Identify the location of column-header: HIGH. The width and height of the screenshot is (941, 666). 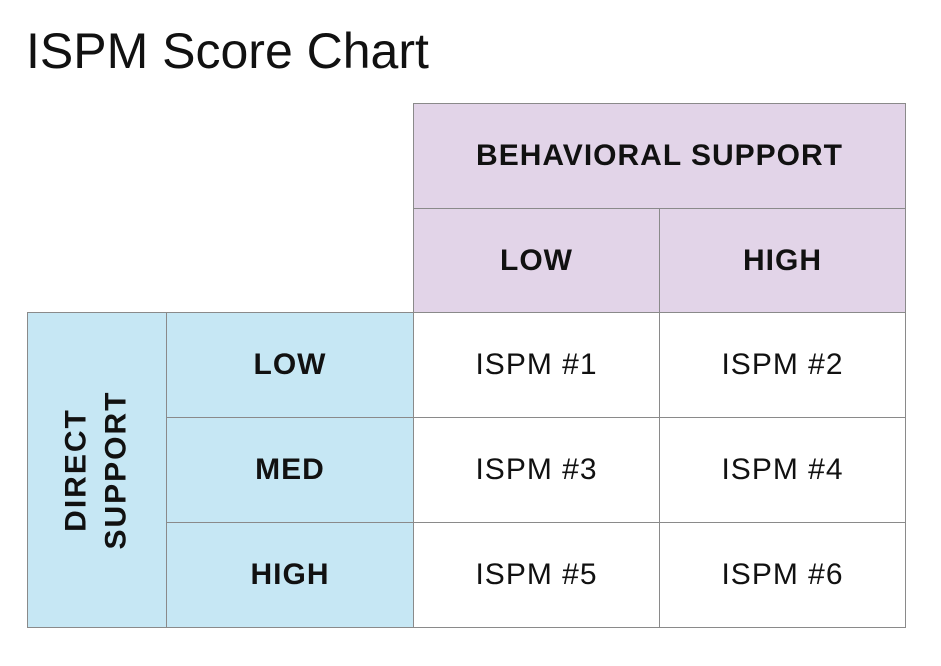
(782, 260).